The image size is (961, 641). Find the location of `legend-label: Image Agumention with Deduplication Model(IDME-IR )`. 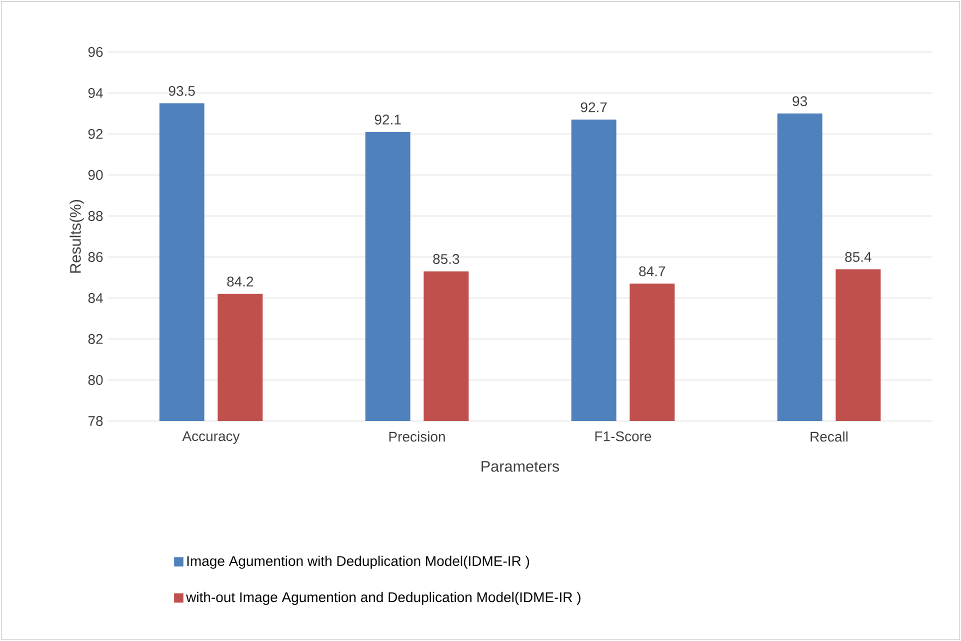

legend-label: Image Agumention with Deduplication Model(IDME-IR ) is located at coordinates (358, 562).